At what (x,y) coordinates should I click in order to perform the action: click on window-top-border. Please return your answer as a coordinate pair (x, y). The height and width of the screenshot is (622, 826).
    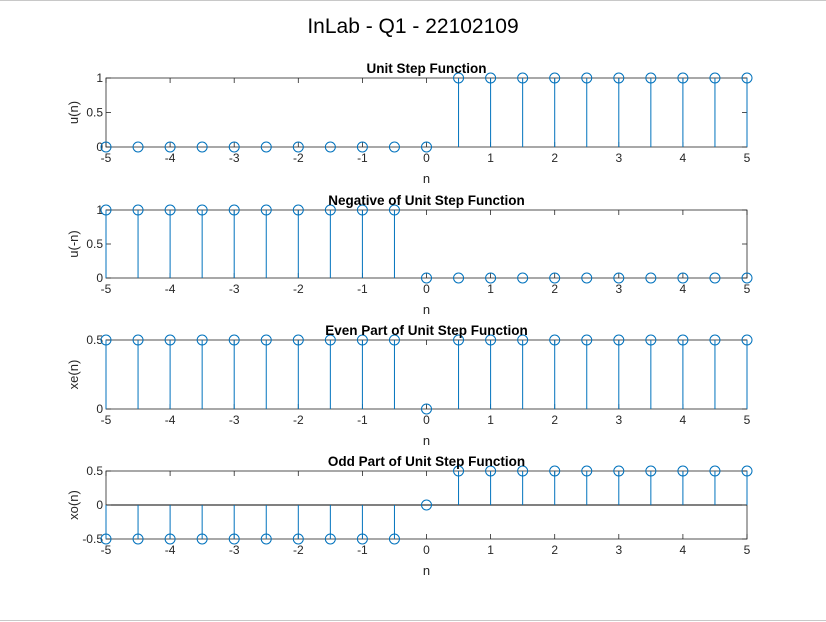
    Looking at the image, I should click on (413, 0).